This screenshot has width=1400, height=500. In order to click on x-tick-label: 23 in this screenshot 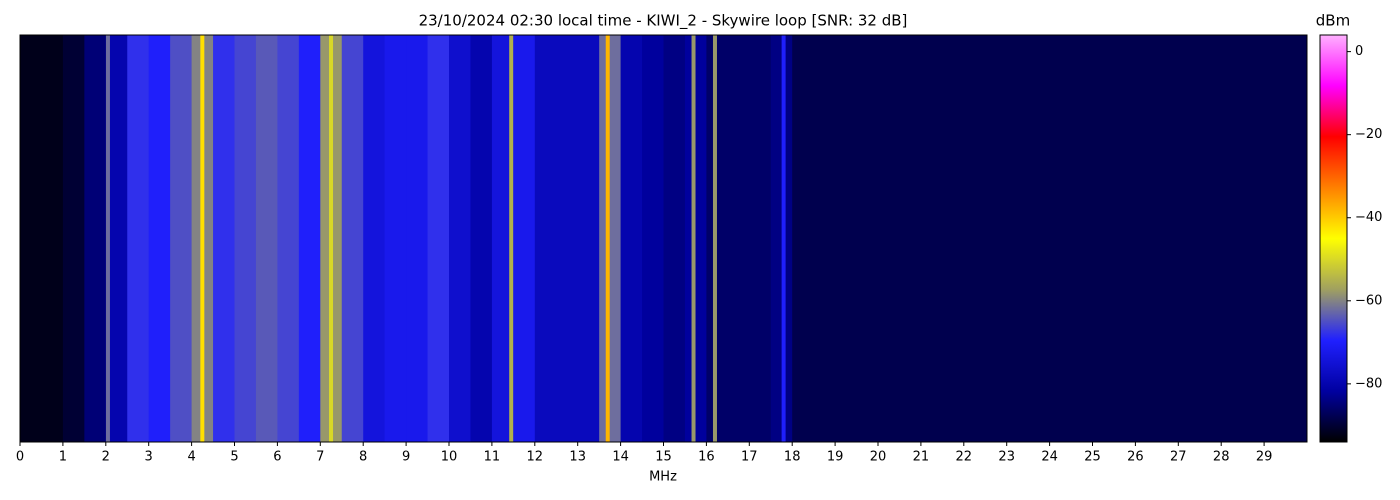, I will do `click(1006, 457)`.